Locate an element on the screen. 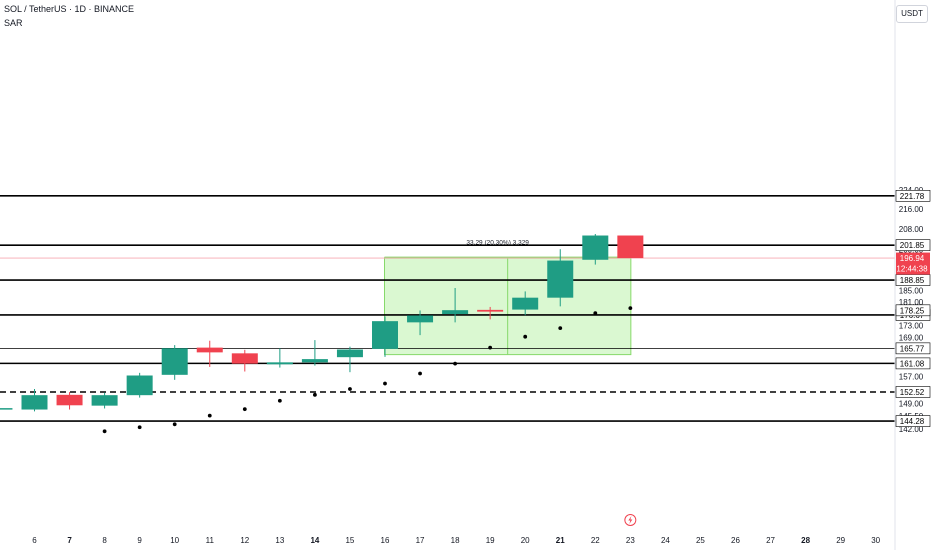 The image size is (932, 550). level-price-label: 161.08 is located at coordinates (913, 363).